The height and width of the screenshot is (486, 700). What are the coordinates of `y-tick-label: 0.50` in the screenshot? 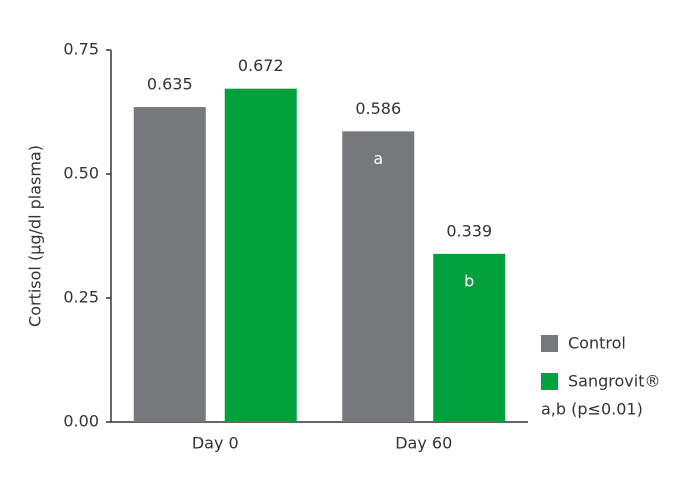 It's located at (81, 173).